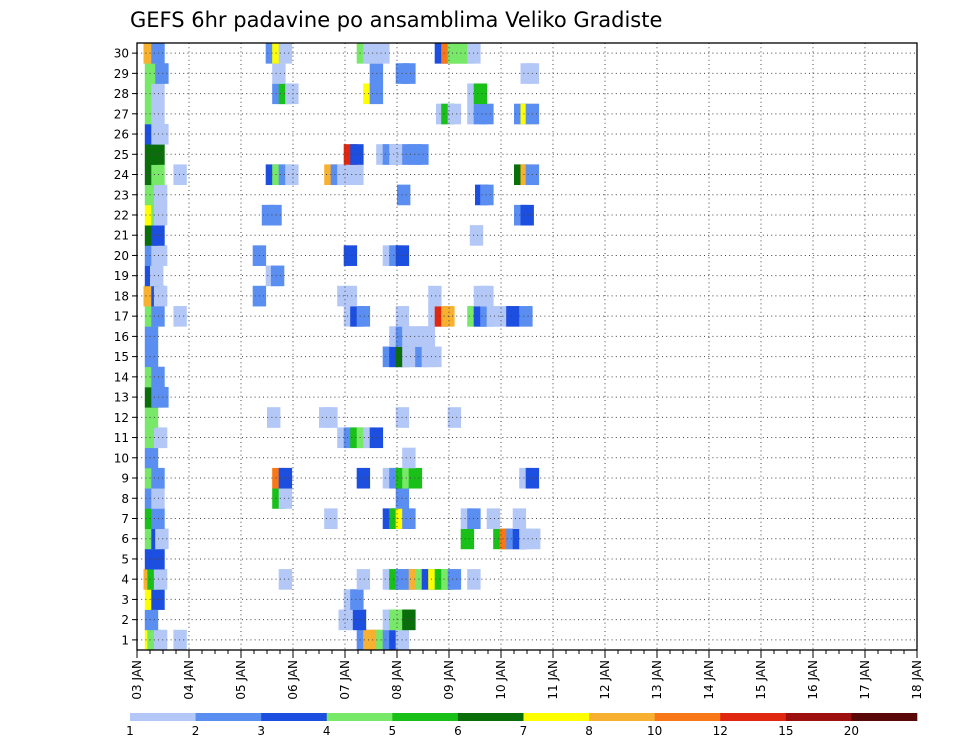  What do you see at coordinates (121, 418) in the screenshot?
I see `y-tick-label: 12` at bounding box center [121, 418].